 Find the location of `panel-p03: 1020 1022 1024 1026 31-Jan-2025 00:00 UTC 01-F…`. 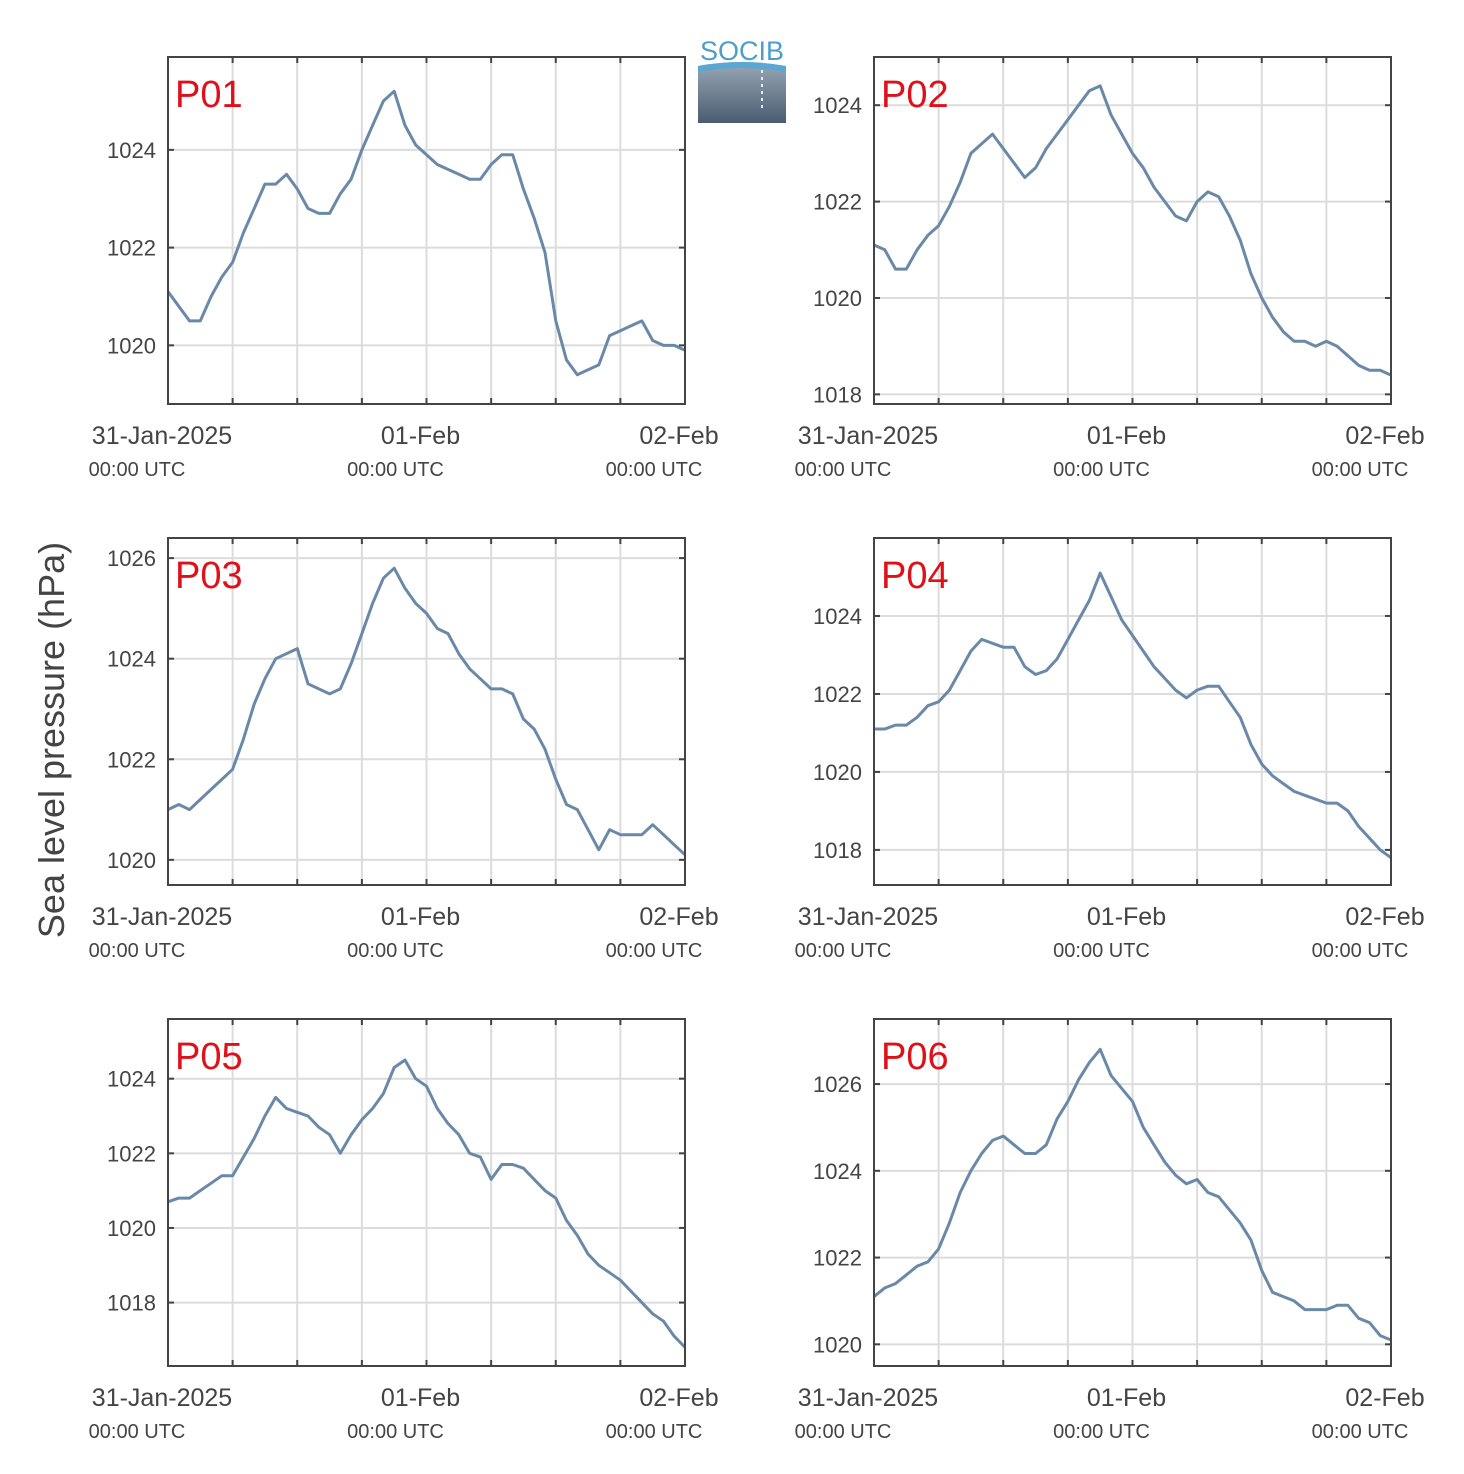

panel-p03: 1020 1022 1024 1026 31-Jan-2025 00:00 UTC 01-F… is located at coordinates (404, 749).